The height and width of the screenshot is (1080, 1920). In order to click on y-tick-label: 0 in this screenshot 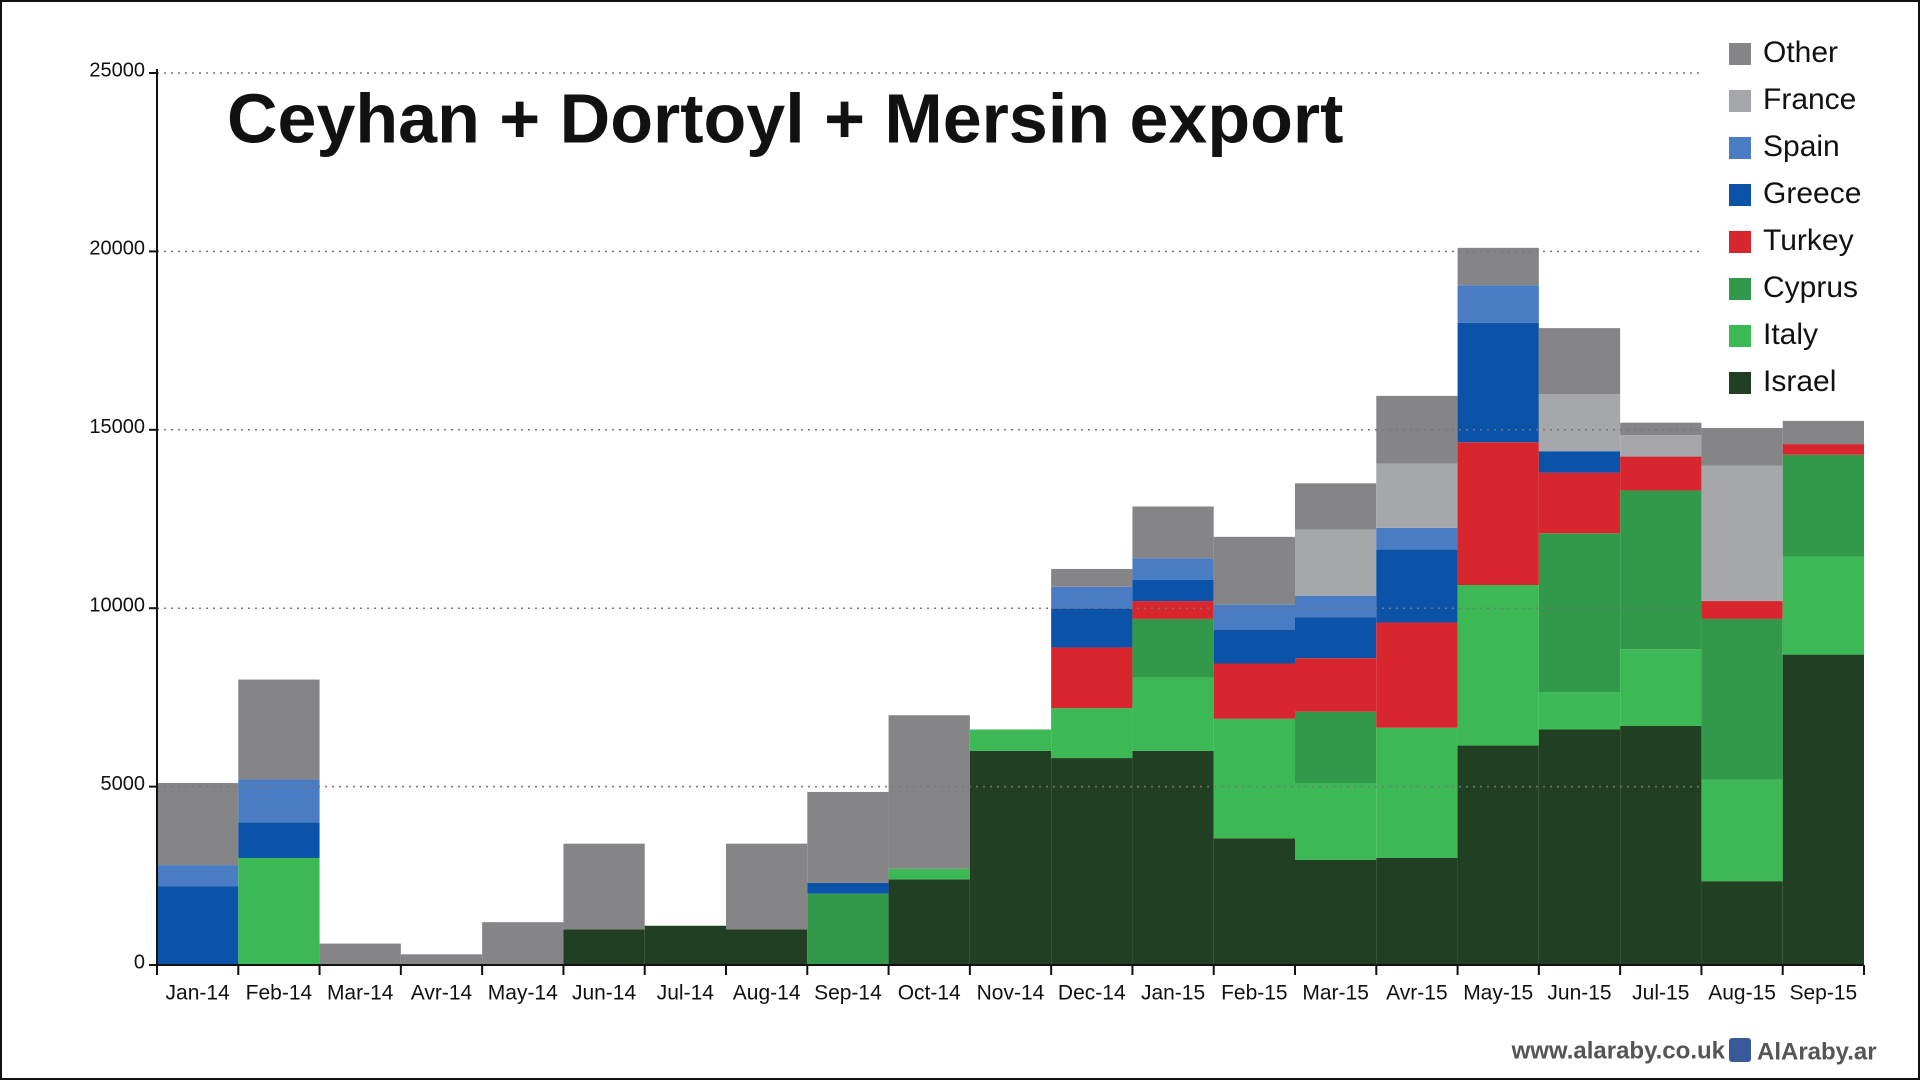, I will do `click(139, 962)`.